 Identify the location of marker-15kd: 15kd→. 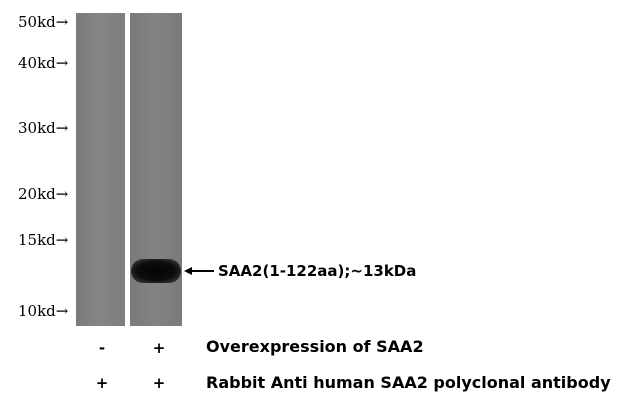
(43, 240).